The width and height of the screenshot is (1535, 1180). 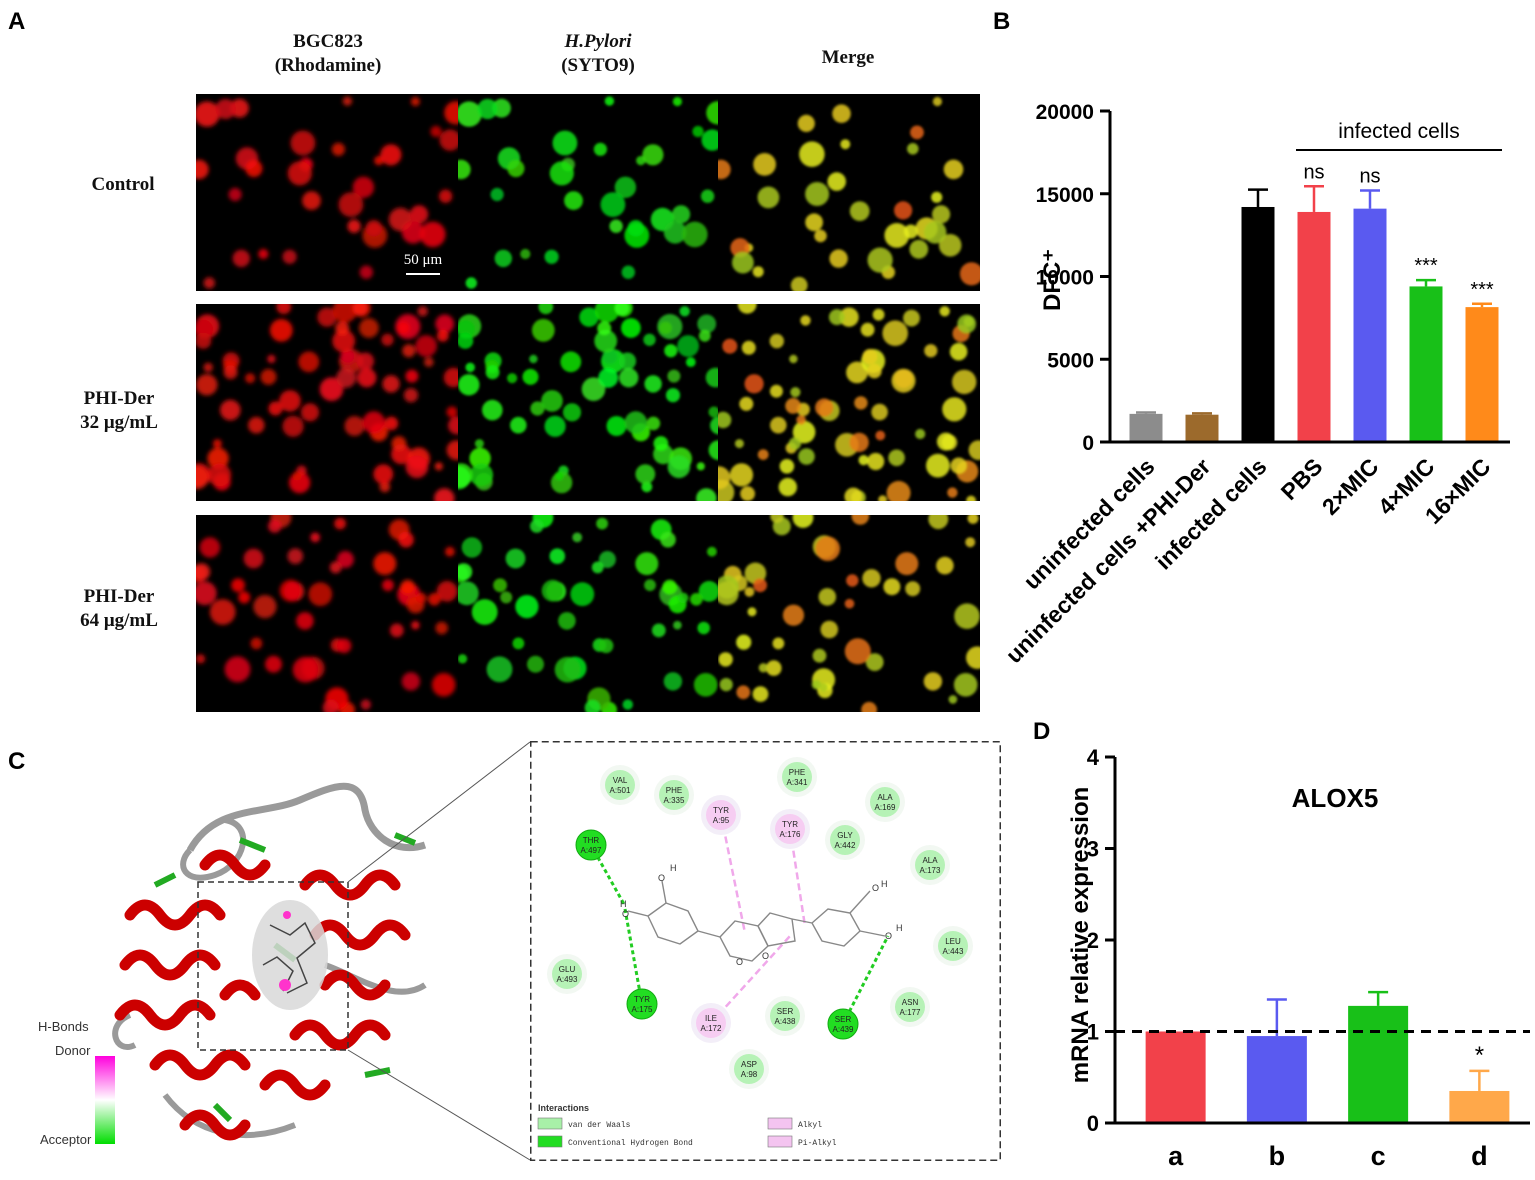 I want to click on residue-id: A:439, so click(x=843, y=1029).